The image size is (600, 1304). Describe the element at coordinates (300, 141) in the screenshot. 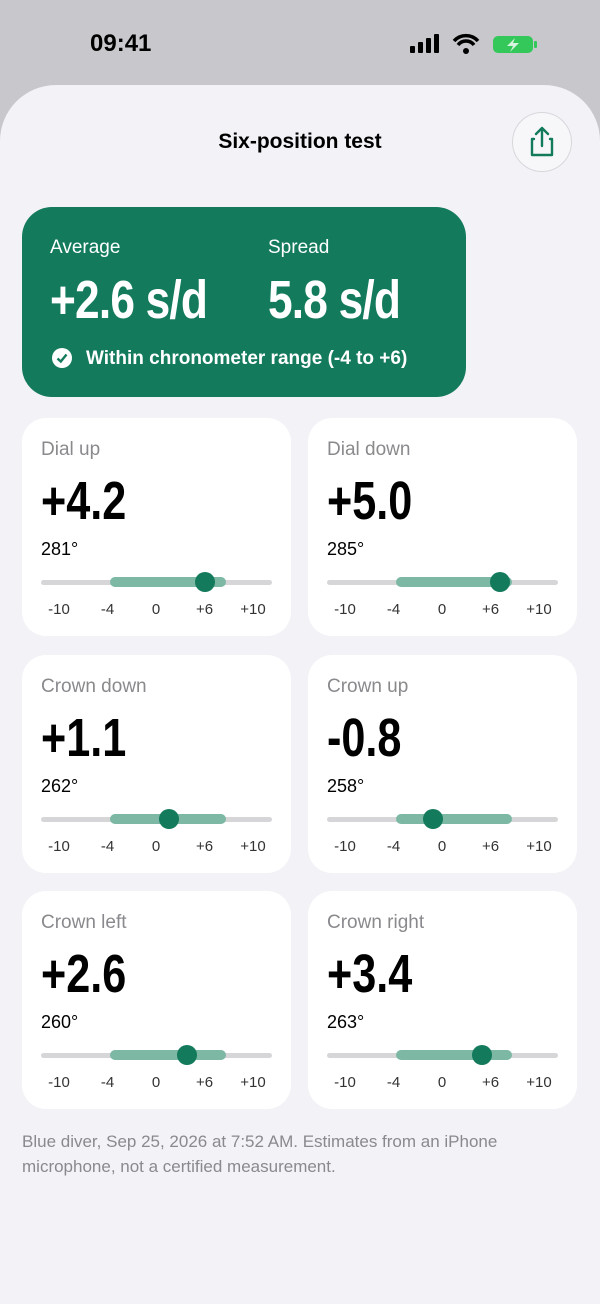

I see `page-title: Six-position test` at that location.